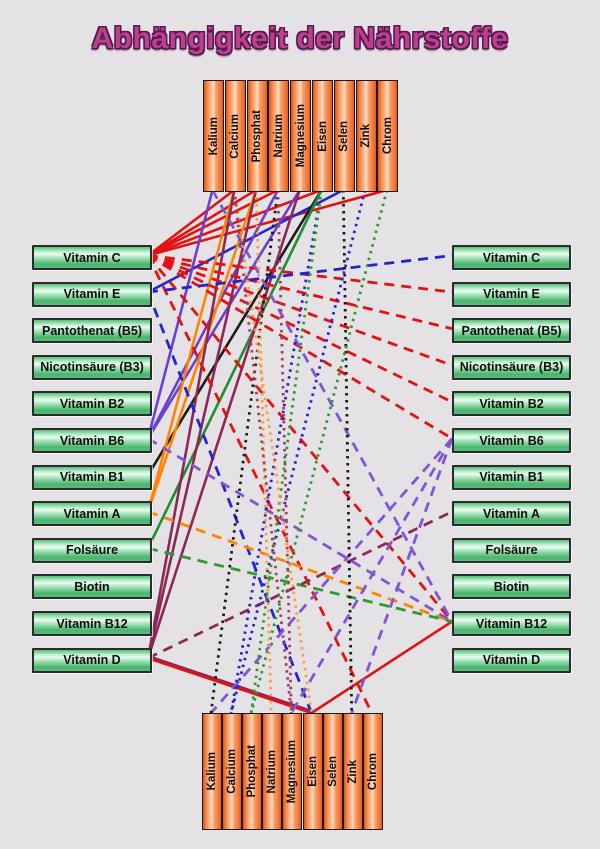 Image resolution: width=600 pixels, height=849 pixels. I want to click on mineral-bar-top-selen: Selen, so click(344, 136).